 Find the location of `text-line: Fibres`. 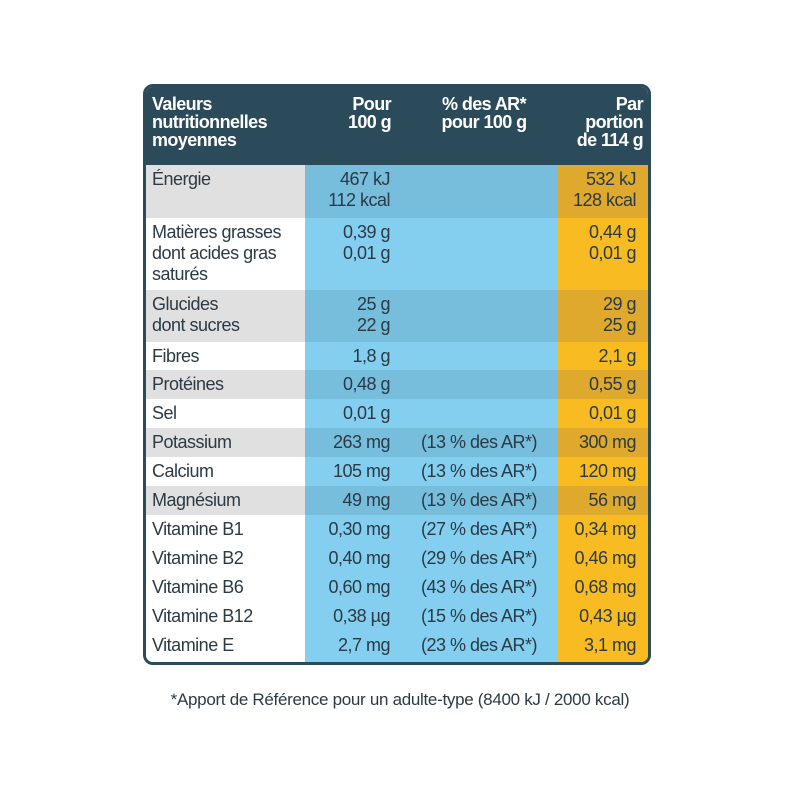

text-line: Fibres is located at coordinates (176, 356).